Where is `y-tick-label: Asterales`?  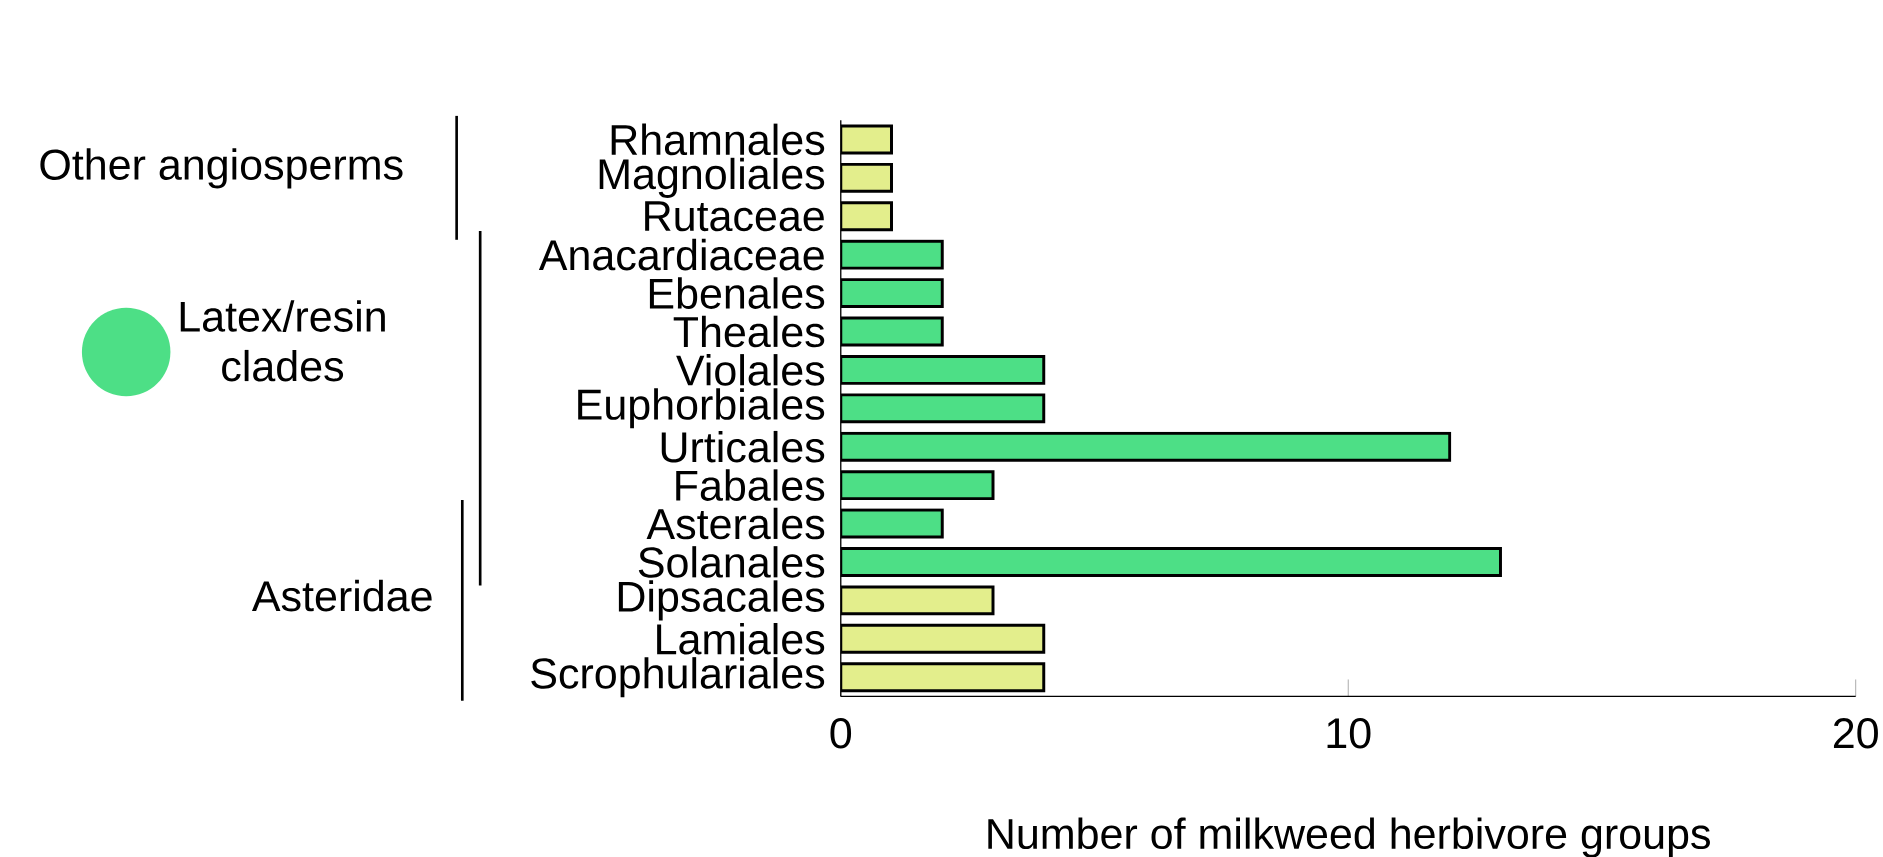 y-tick-label: Asterales is located at coordinates (735, 523).